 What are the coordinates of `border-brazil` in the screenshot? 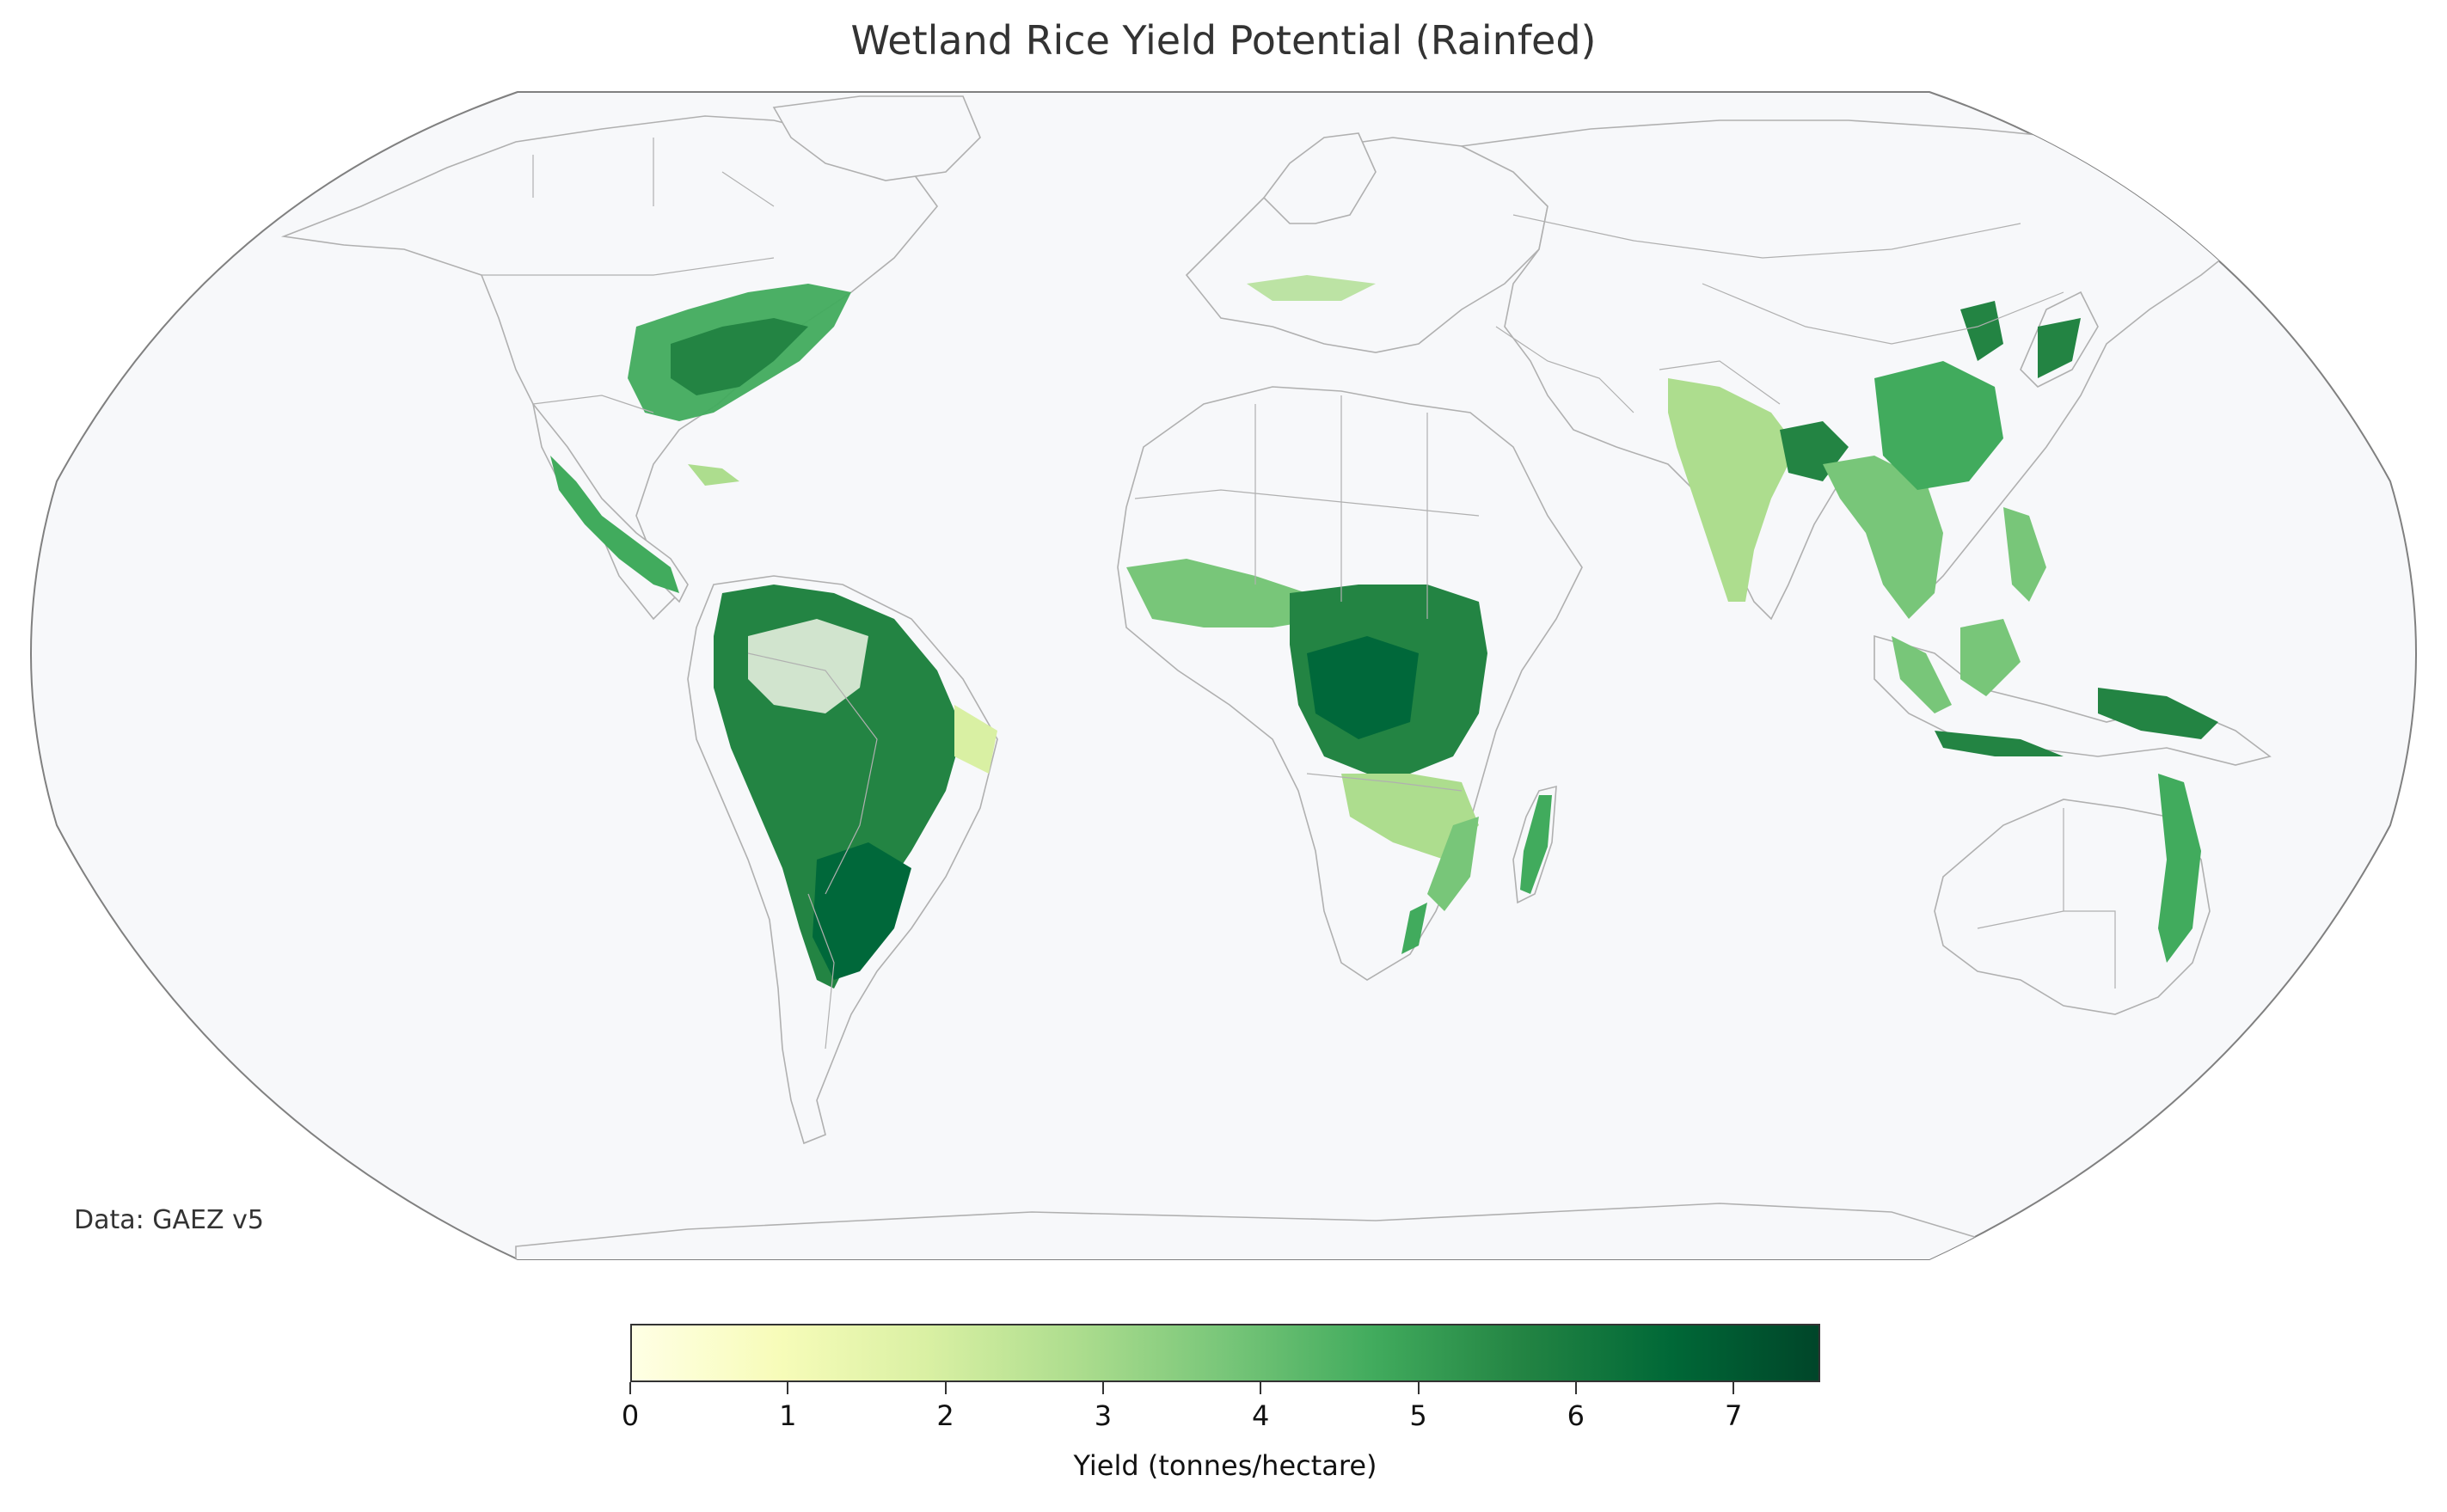 It's located at (812, 773).